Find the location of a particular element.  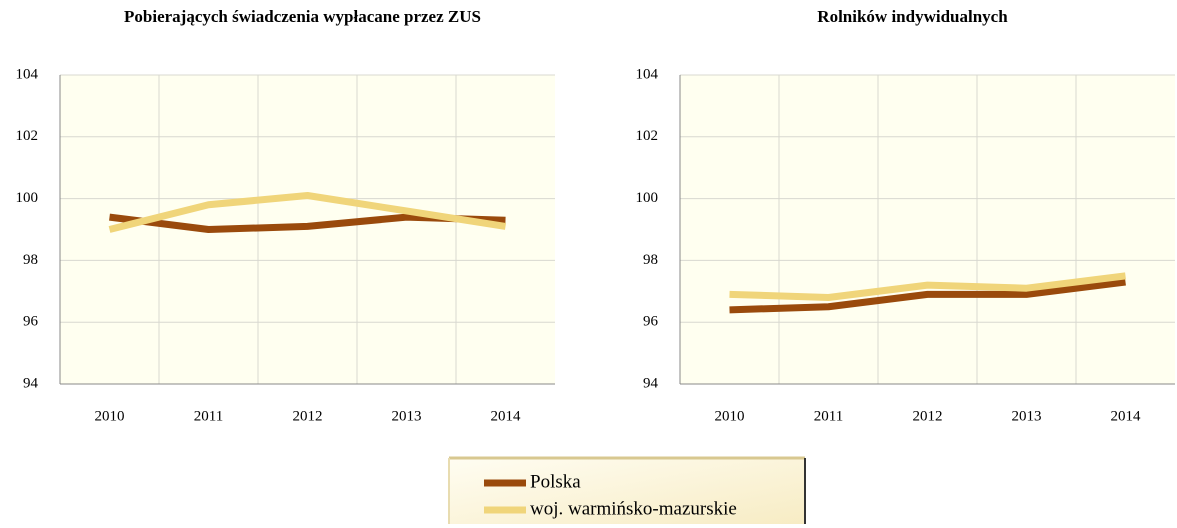

legend-label: Polska is located at coordinates (555, 481).